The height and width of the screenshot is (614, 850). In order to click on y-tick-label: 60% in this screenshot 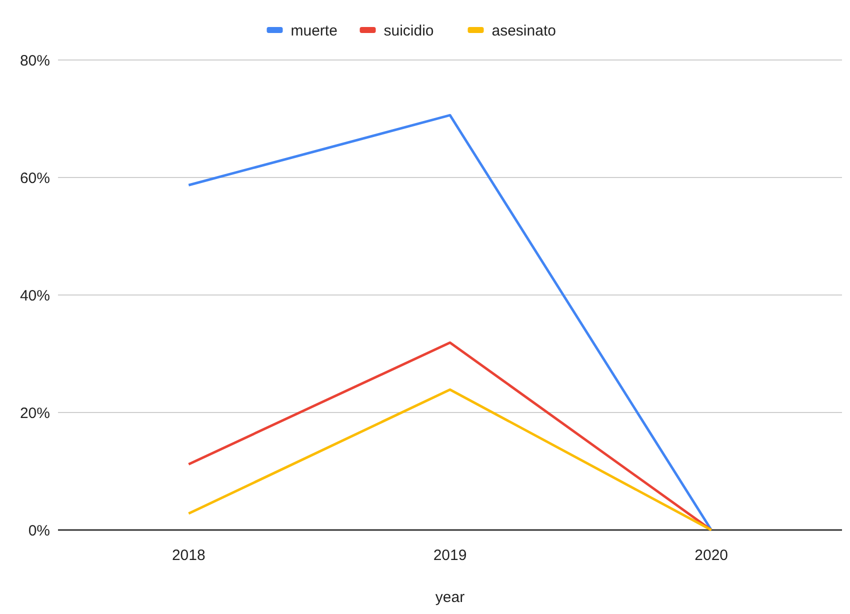, I will do `click(35, 178)`.